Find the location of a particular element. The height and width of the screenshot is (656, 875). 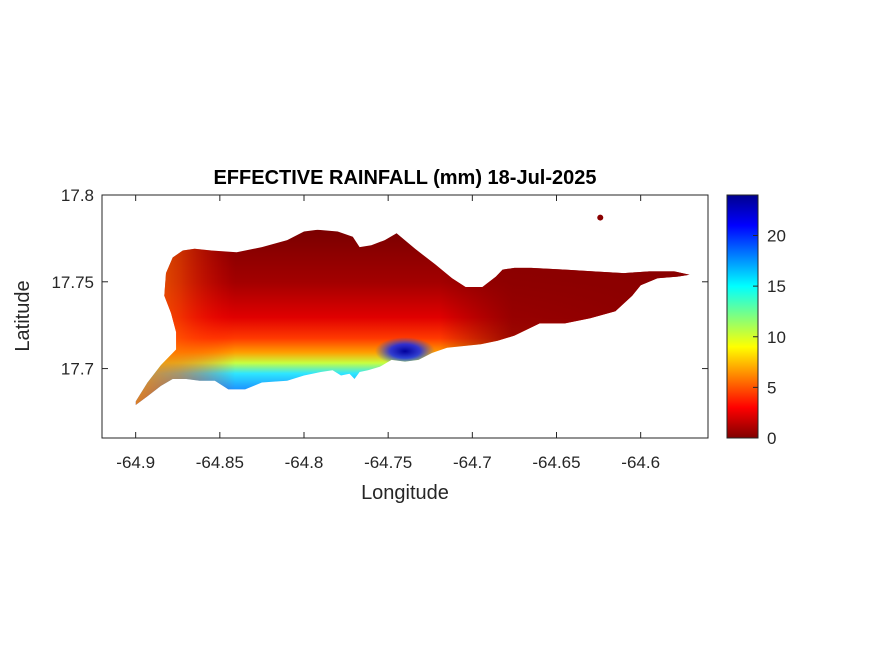

colorbar-tick-label: 15 is located at coordinates (776, 286).